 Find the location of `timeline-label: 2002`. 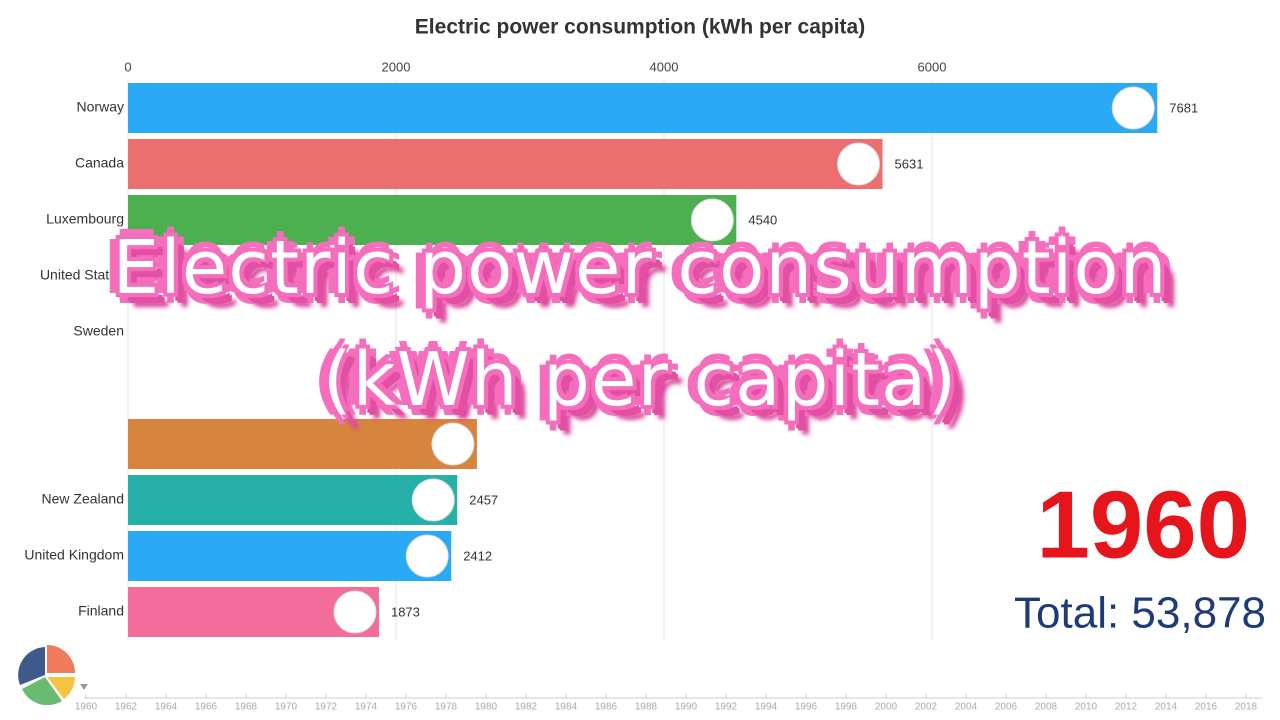

timeline-label: 2002 is located at coordinates (926, 707).